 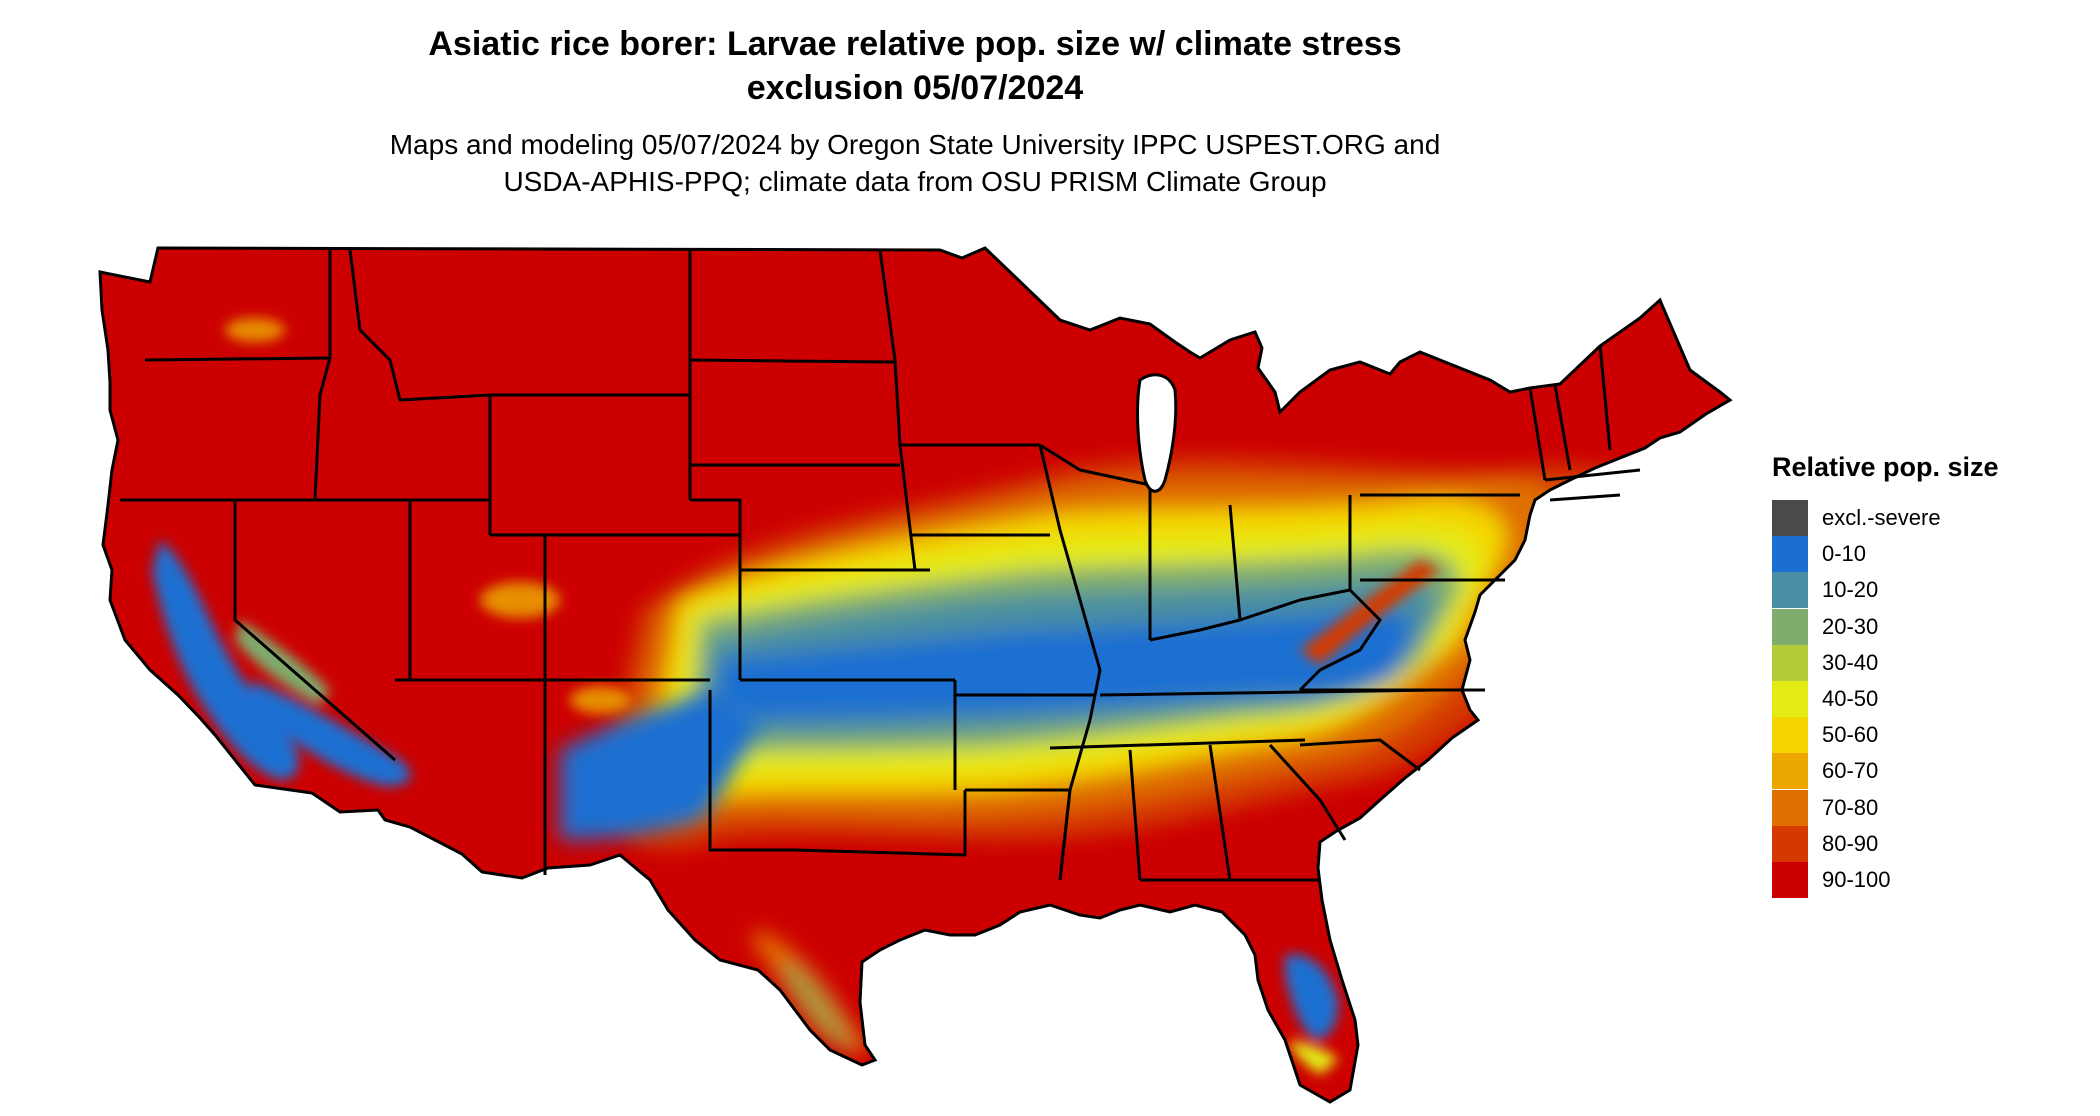 What do you see at coordinates (1220, 812) in the screenshot?
I see `border-al-ga` at bounding box center [1220, 812].